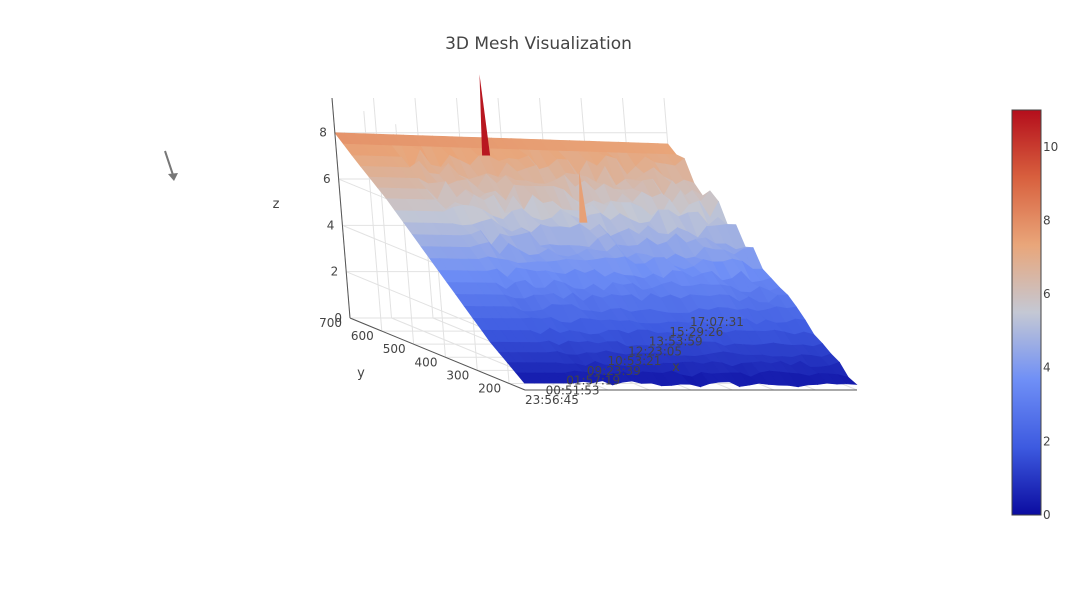  What do you see at coordinates (437, 354) in the screenshot?
I see `y-axis-line` at bounding box center [437, 354].